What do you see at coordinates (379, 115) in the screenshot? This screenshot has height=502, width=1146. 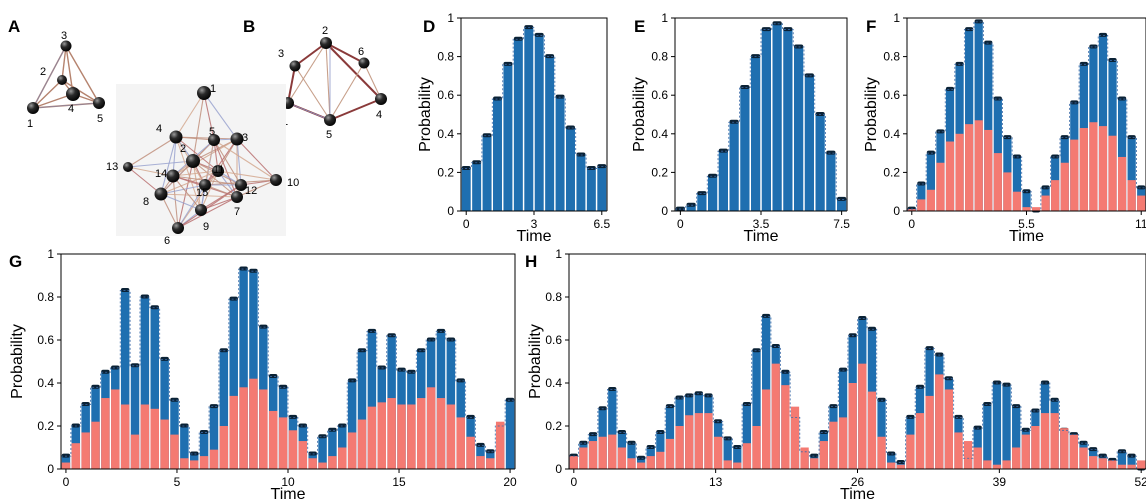 I see `graph-b-node-label: 4` at bounding box center [379, 115].